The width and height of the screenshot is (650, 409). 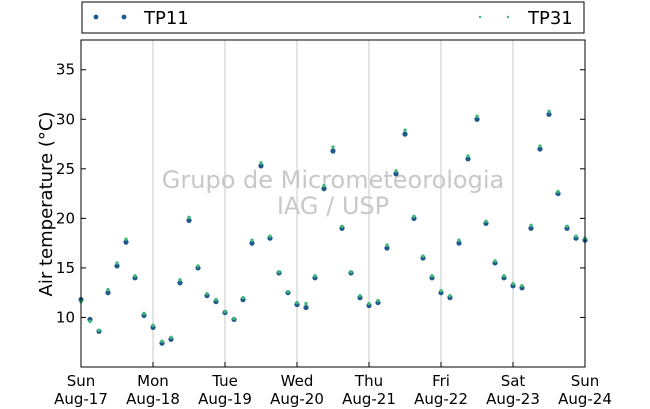 What do you see at coordinates (333, 17) in the screenshot?
I see `legend-box` at bounding box center [333, 17].